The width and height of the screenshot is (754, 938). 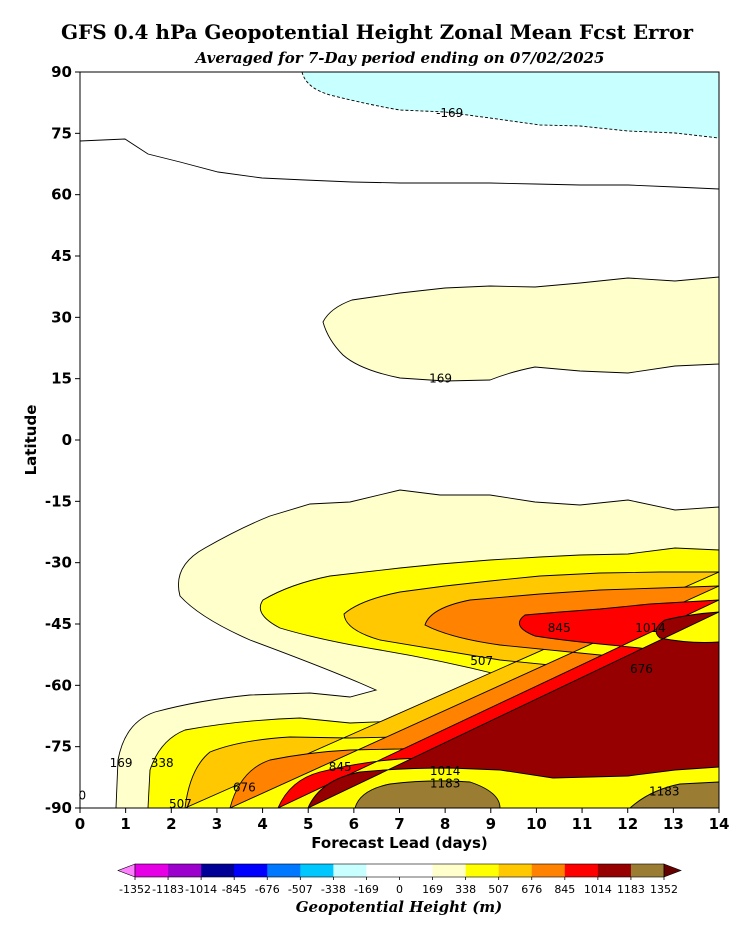 What do you see at coordinates (31, 440) in the screenshot?
I see `y-axis-label: Latitude` at bounding box center [31, 440].